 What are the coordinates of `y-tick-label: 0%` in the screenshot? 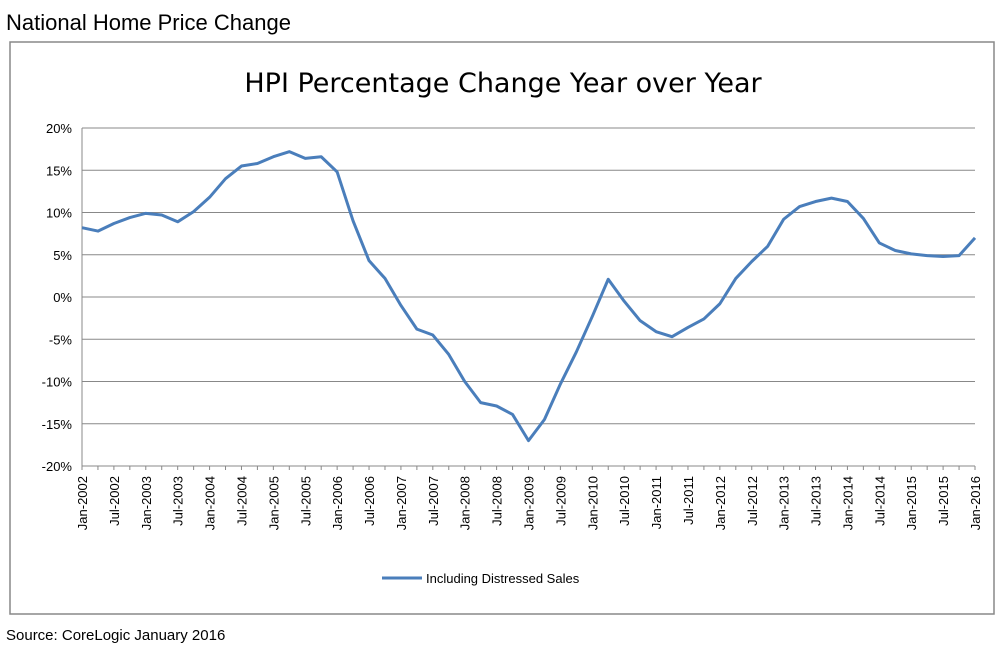 It's located at (62, 297).